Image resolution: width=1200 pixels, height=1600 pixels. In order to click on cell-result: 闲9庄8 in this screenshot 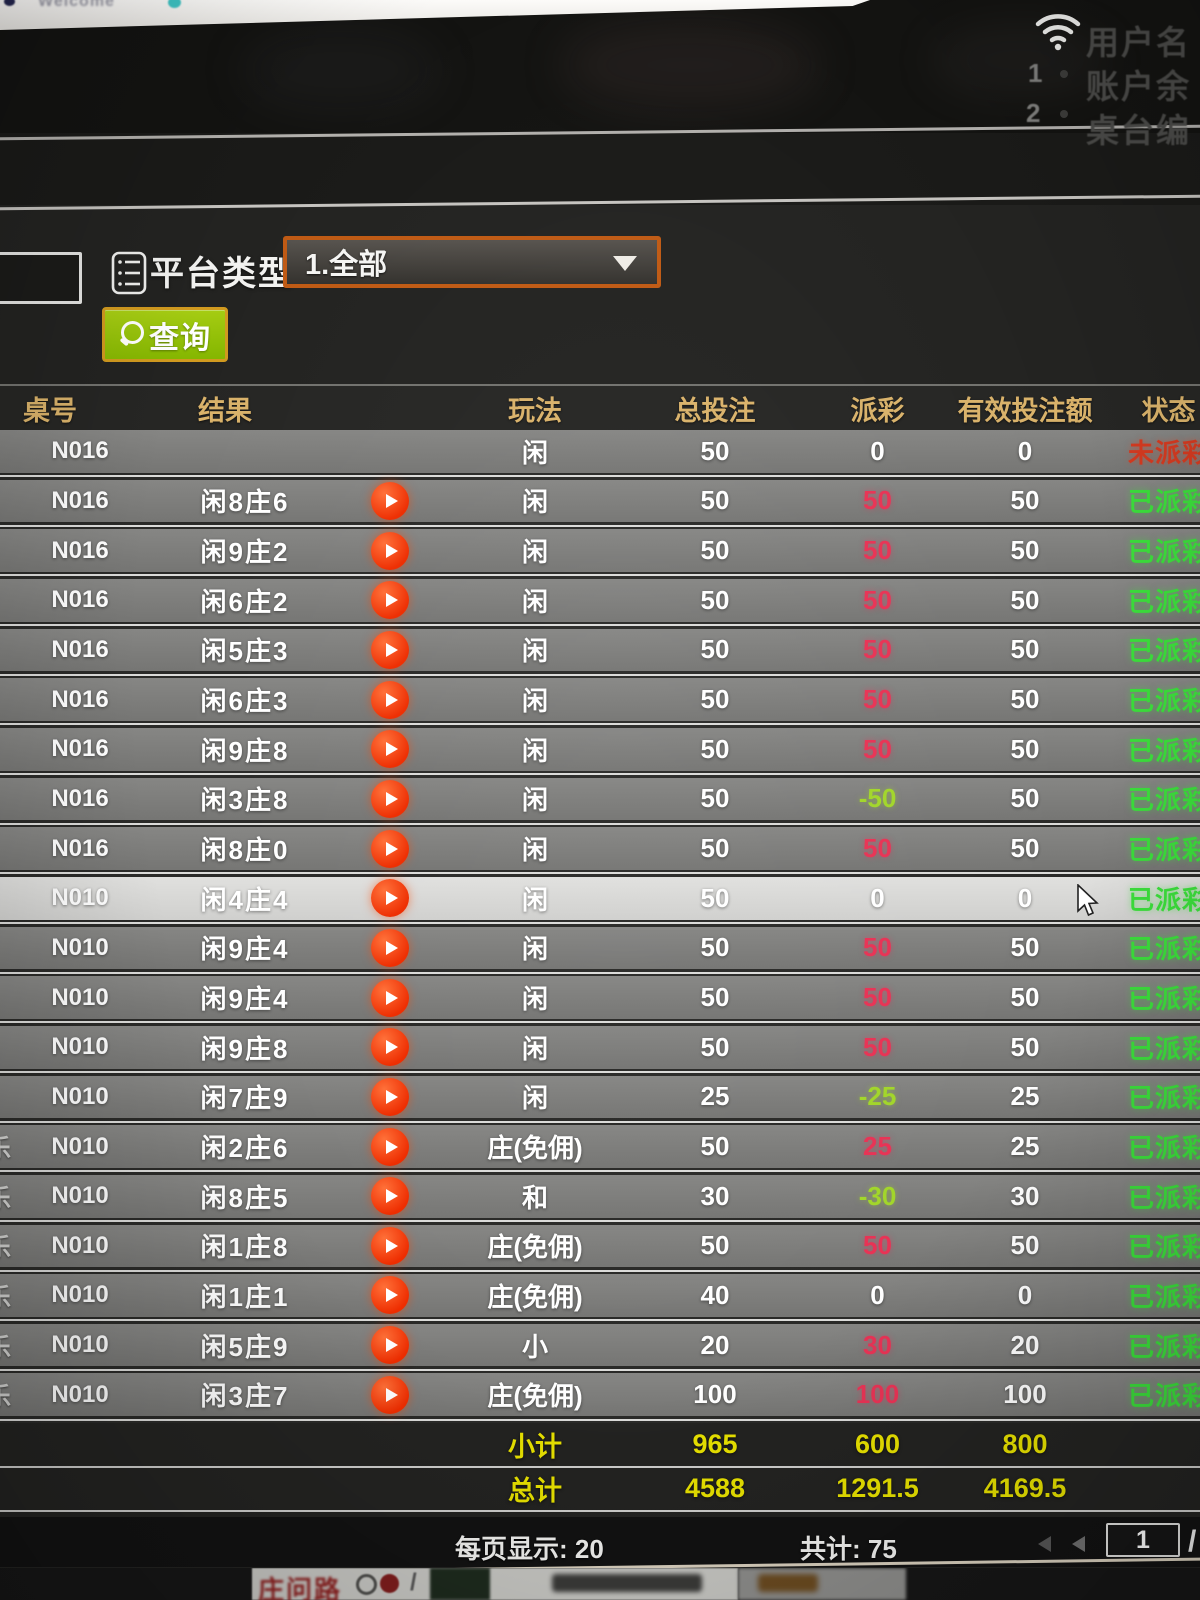, I will do `click(245, 750)`.